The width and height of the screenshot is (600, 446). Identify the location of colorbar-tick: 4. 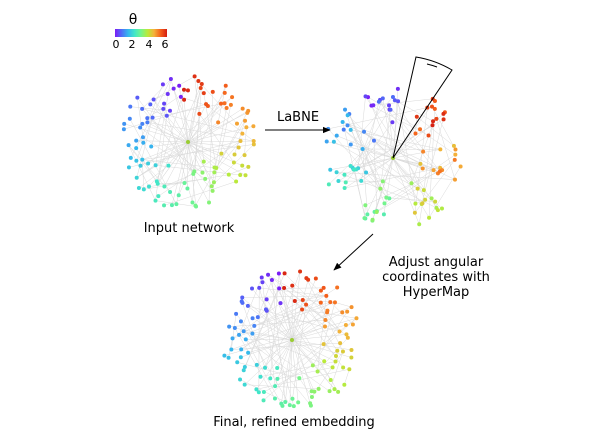
(149, 44).